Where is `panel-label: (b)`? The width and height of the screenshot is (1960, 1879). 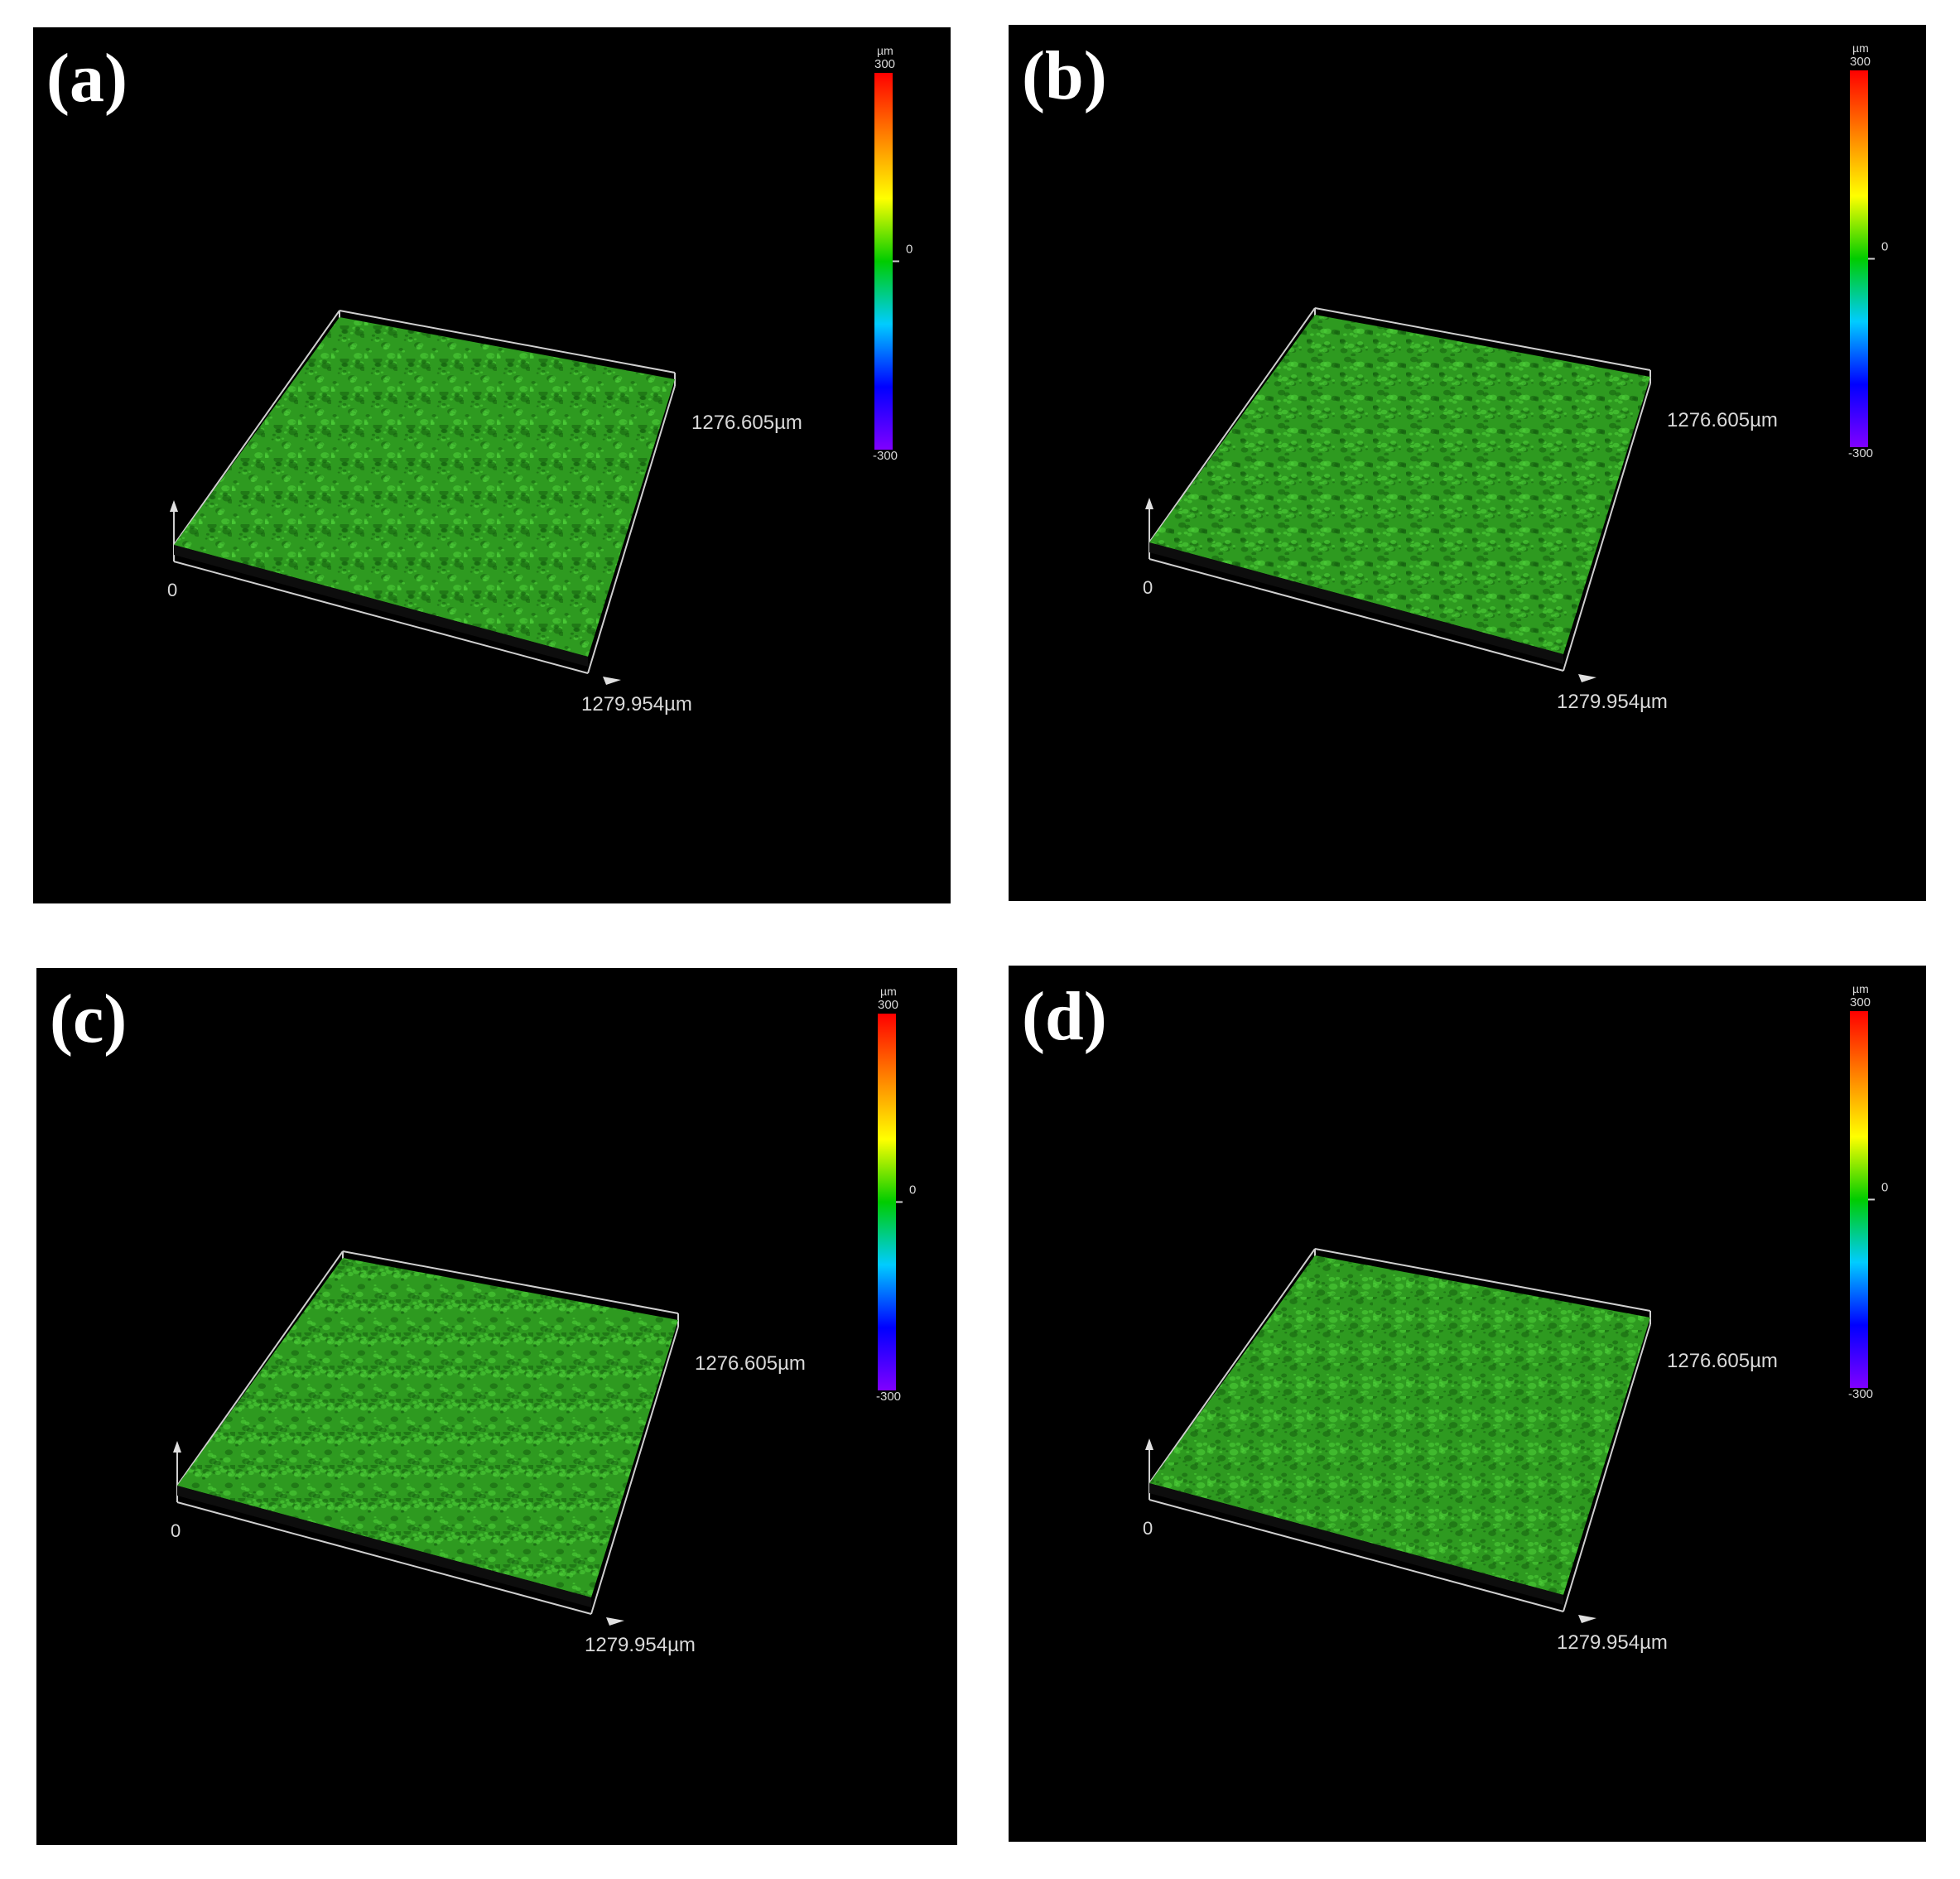
panel-label: (b) is located at coordinates (1064, 75).